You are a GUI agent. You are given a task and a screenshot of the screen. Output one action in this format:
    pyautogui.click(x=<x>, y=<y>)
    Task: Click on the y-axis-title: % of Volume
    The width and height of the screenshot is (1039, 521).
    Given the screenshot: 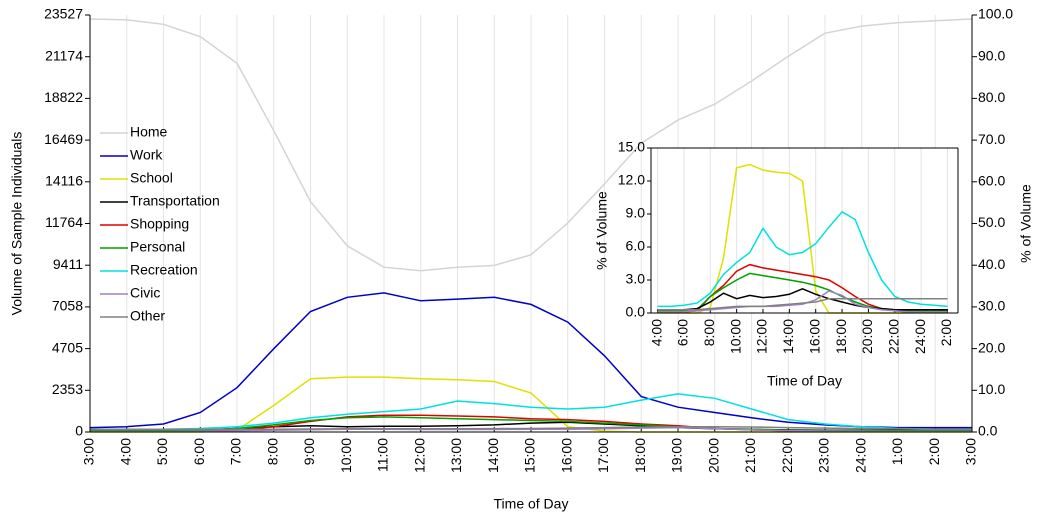 What is the action you would take?
    pyautogui.click(x=602, y=230)
    